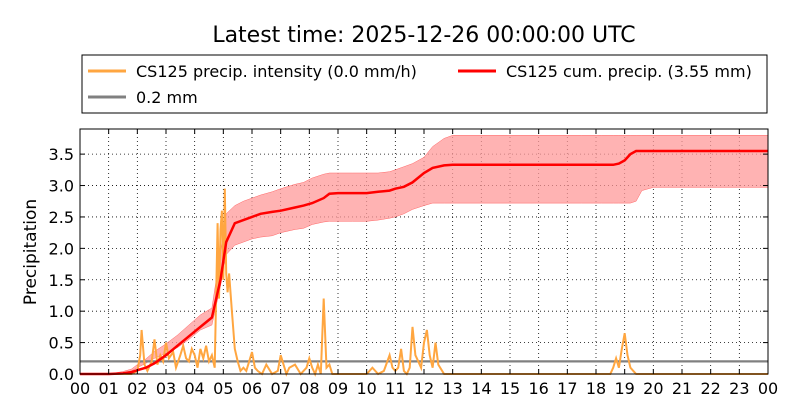 This screenshot has width=800, height=420. I want to click on x-tick-label: 05, so click(223, 388).